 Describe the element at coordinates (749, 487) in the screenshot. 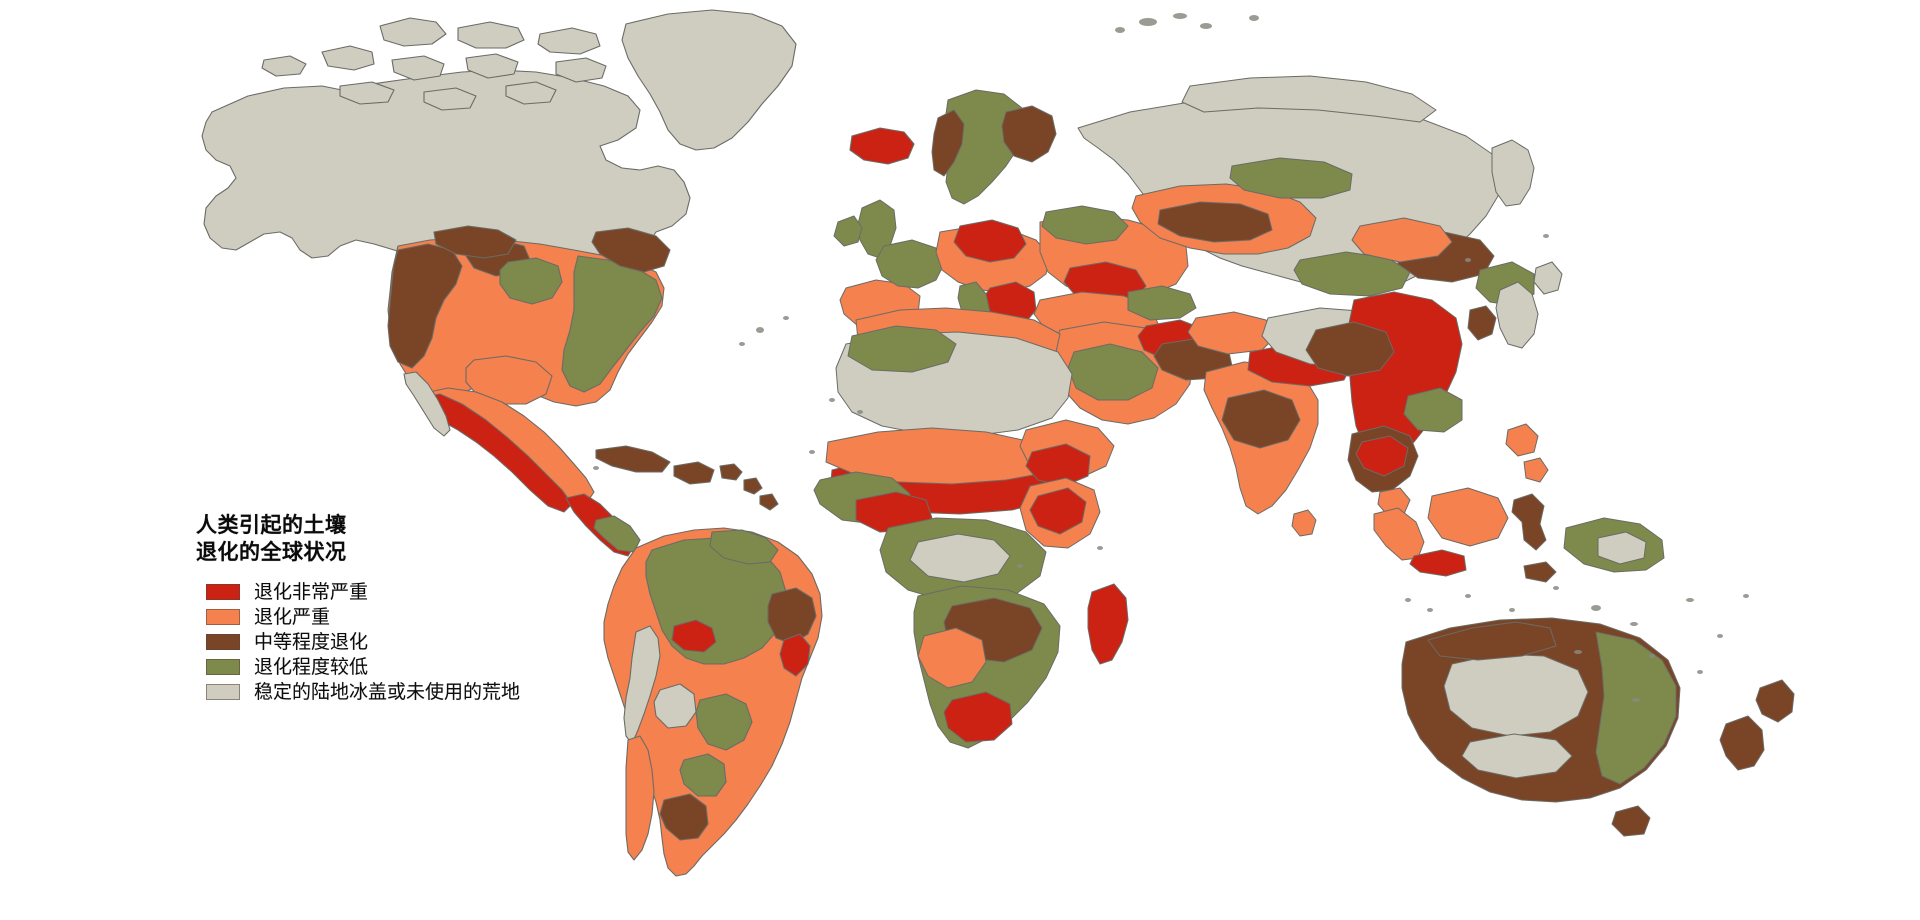

I see `land-antilles` at that location.